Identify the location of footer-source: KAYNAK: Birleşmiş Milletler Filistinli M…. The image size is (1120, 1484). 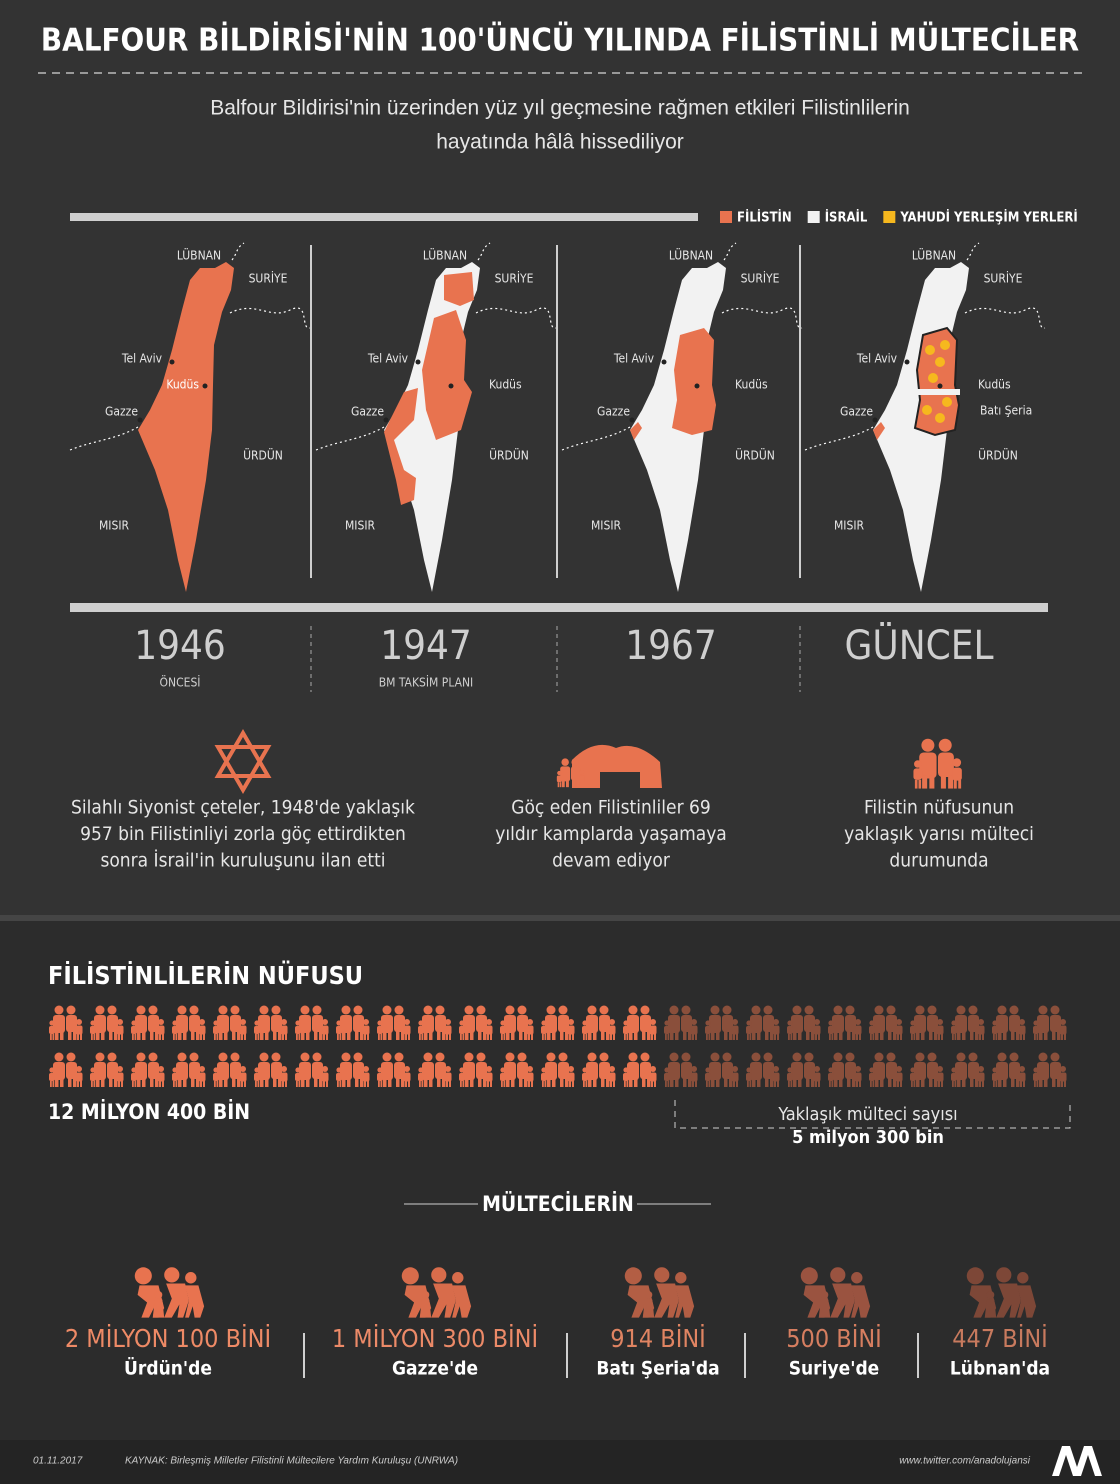
(291, 1461).